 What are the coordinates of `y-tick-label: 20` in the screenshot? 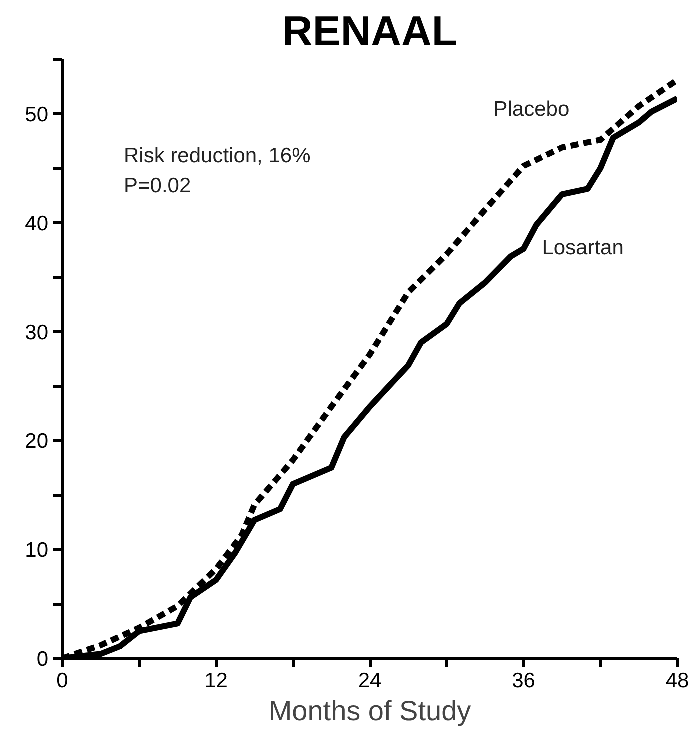 It's located at (36, 442).